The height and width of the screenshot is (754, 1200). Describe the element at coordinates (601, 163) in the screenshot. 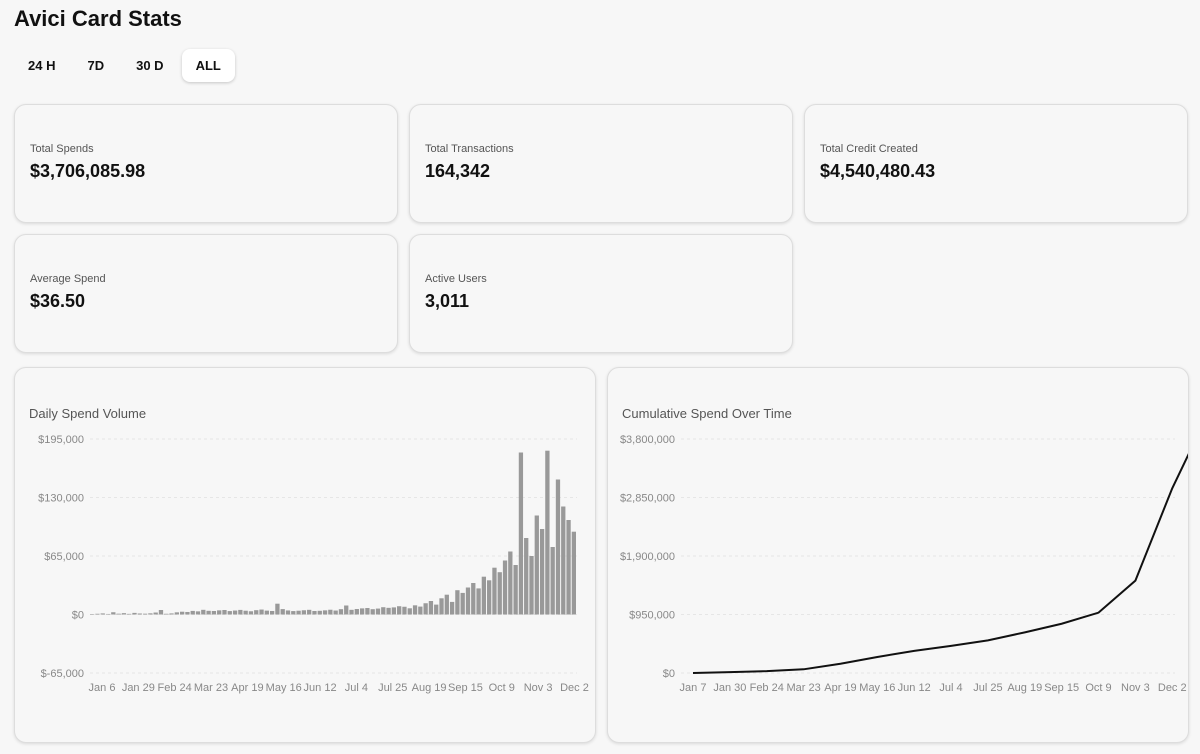

I see `stat-card-total-transactions: Total Transactions 164,342` at that location.